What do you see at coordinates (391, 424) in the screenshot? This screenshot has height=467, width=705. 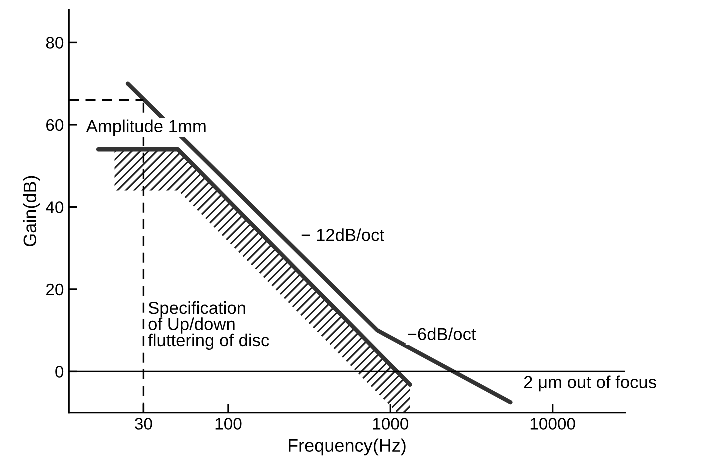 I see `x-tick-label: 1000` at bounding box center [391, 424].